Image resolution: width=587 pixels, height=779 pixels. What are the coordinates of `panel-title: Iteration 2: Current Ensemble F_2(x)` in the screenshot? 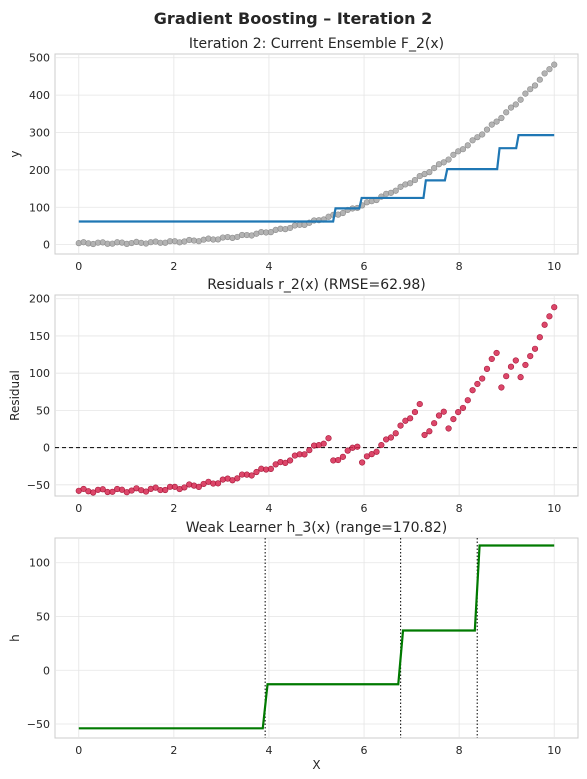 It's located at (316, 44).